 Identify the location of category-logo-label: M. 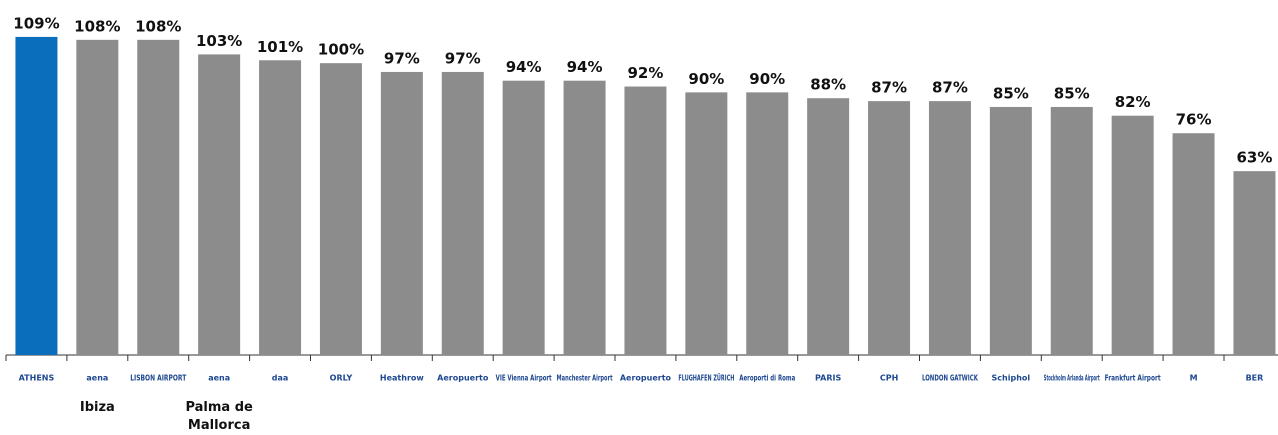
(1194, 378).